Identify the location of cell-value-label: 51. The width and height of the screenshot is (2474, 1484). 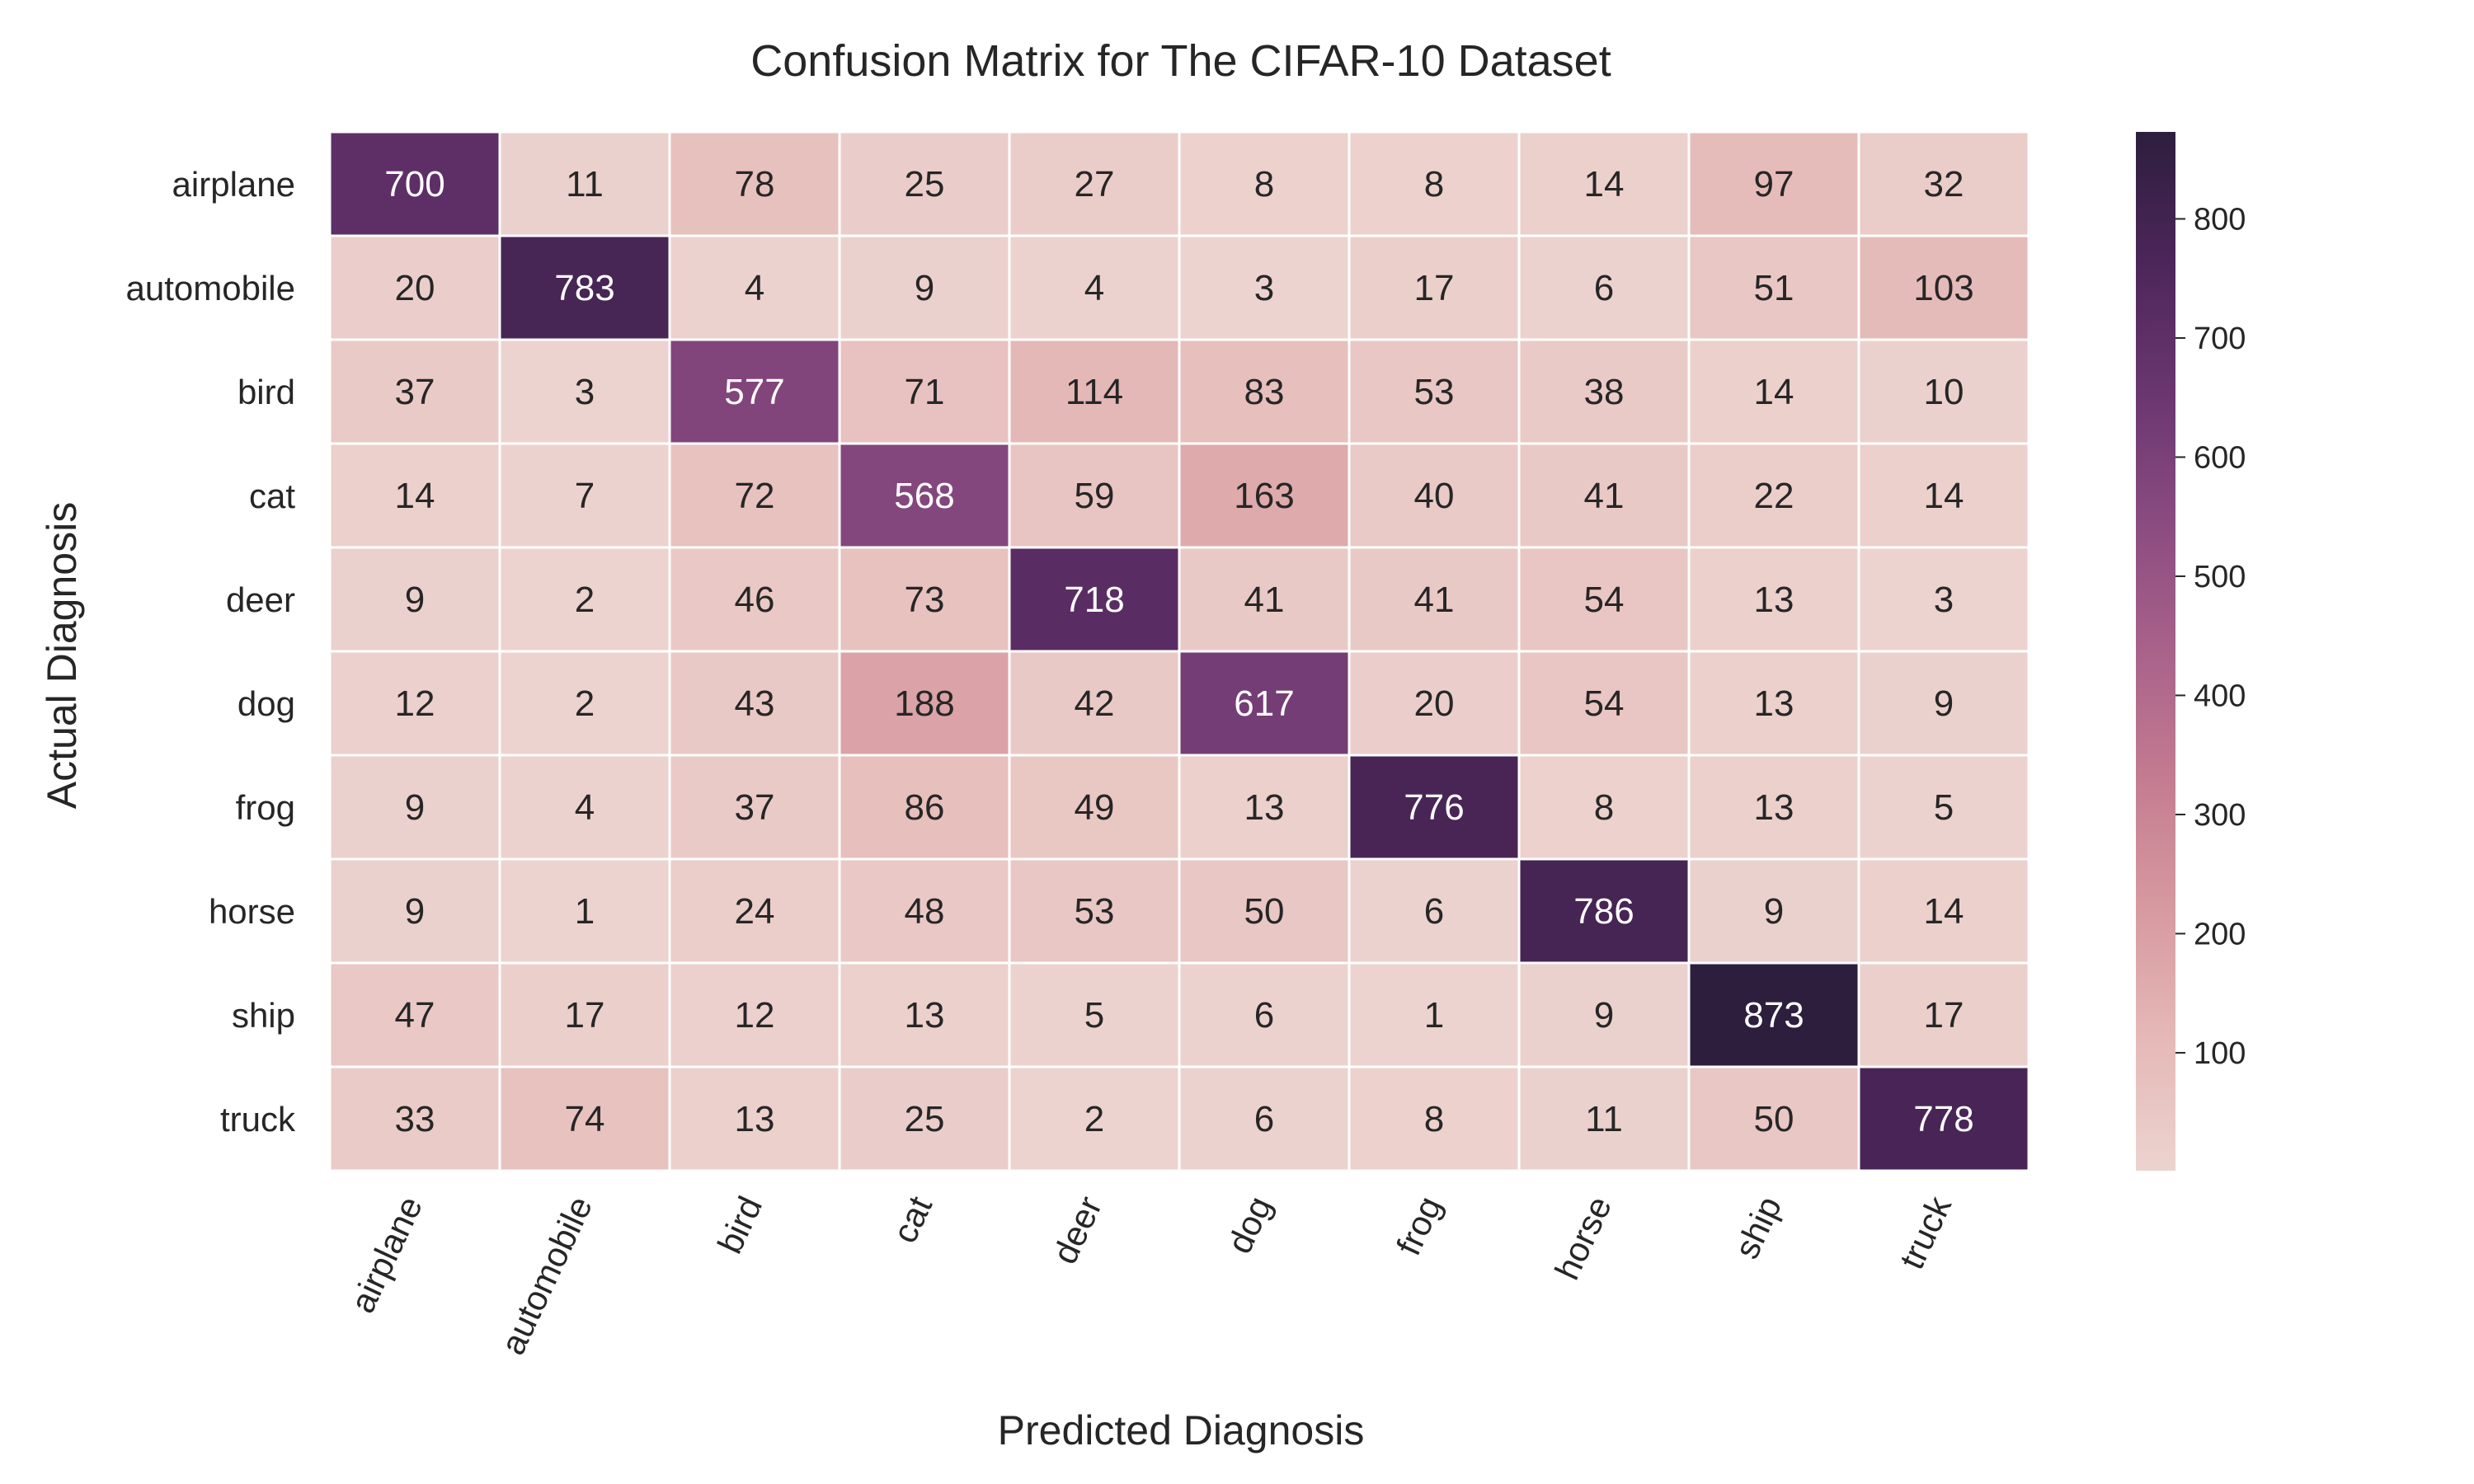
(1774, 288).